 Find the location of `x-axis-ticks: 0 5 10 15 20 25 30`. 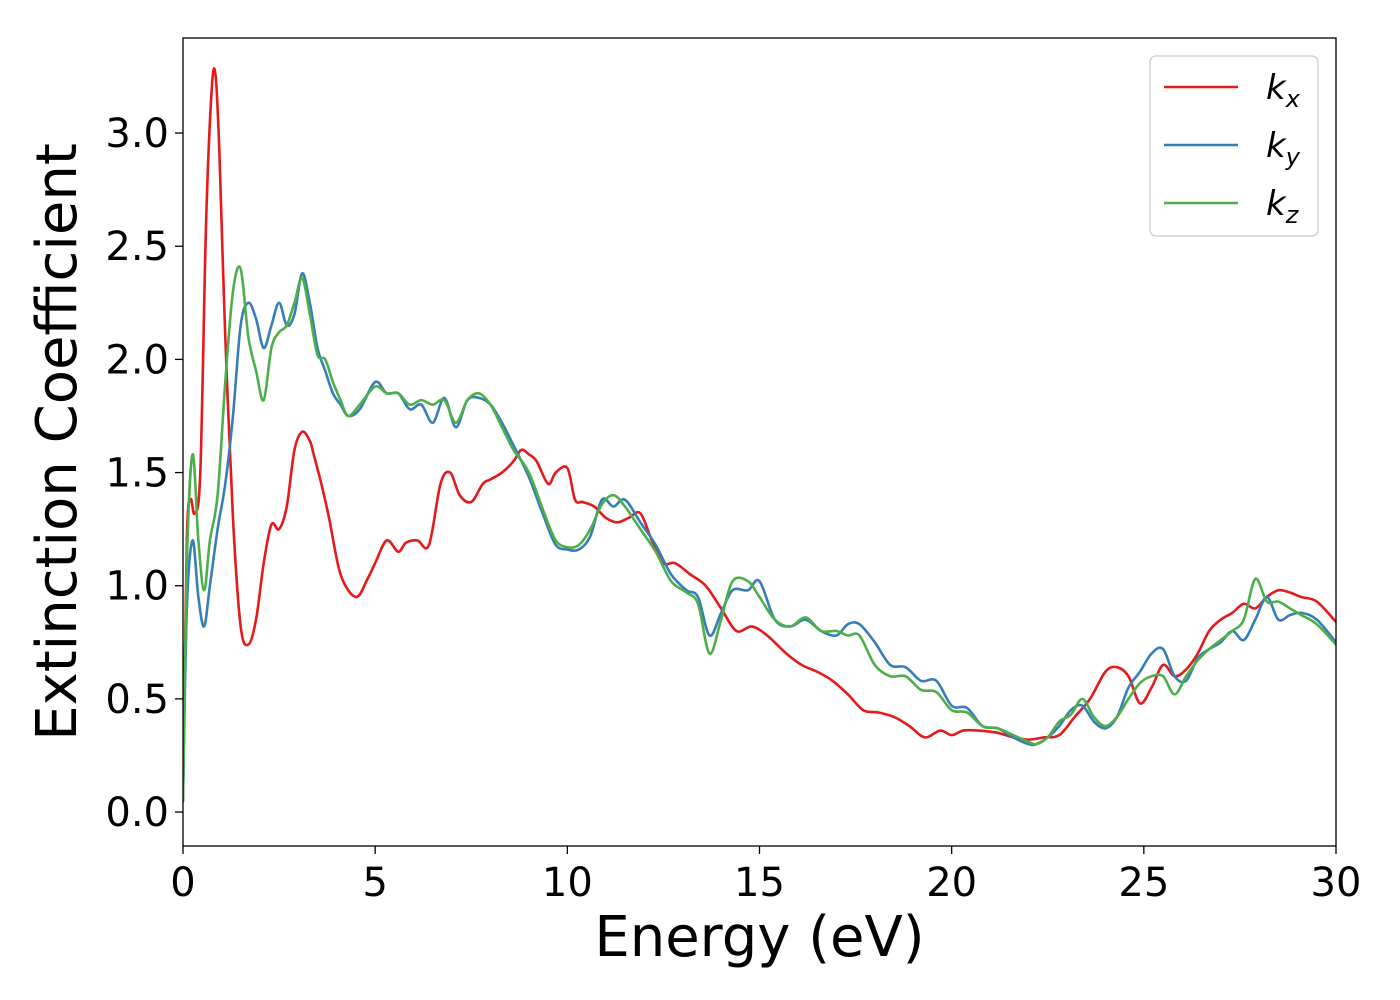

x-axis-ticks: 0 5 10 15 20 25 30 is located at coordinates (765, 876).